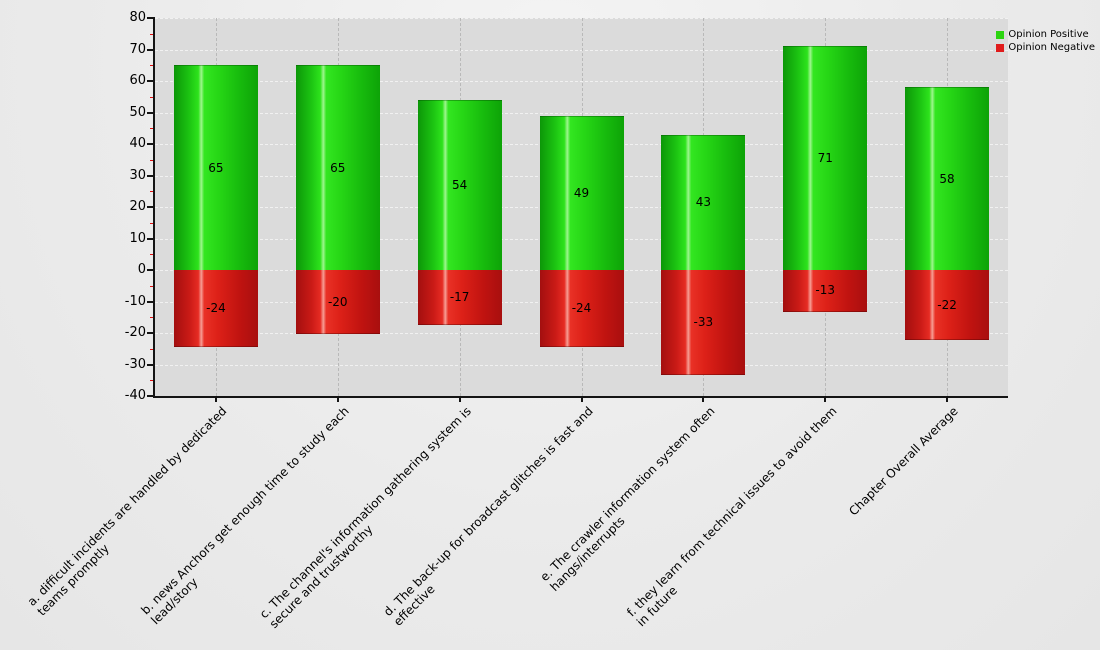 This screenshot has height=650, width=1100. Describe the element at coordinates (1000, 47) in the screenshot. I see `legend-swatch-negative-icon` at that location.